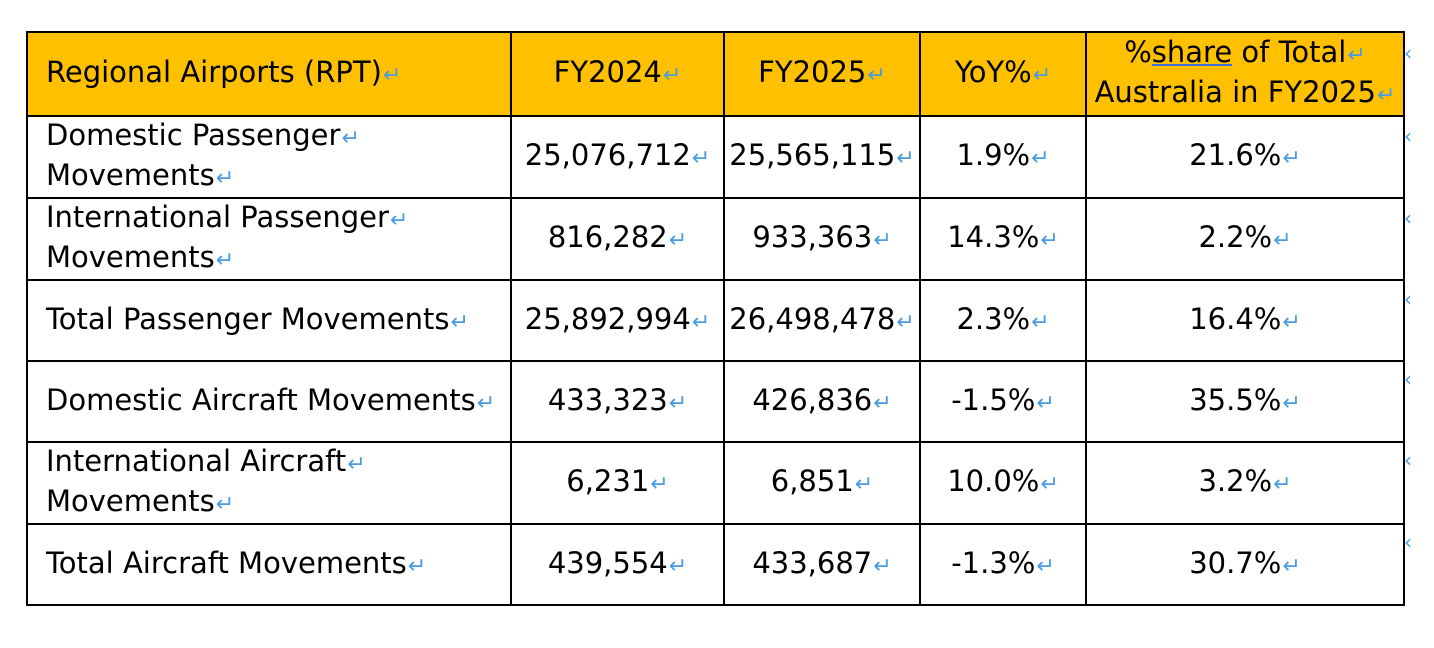 The image size is (1434, 648). What do you see at coordinates (822, 483) in the screenshot?
I see `cell-fy2025: 6,851↵` at bounding box center [822, 483].